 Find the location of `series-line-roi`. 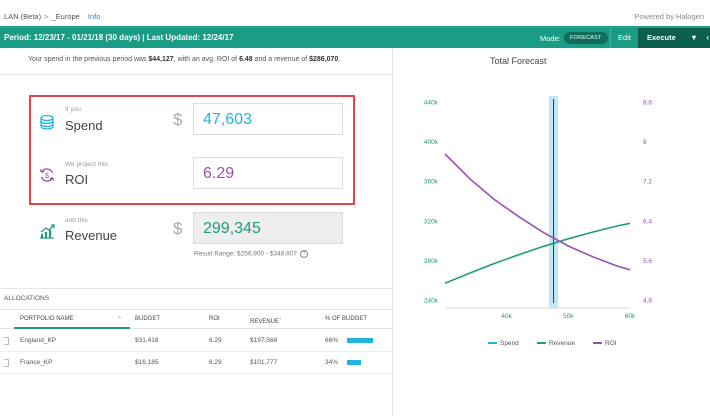

series-line-roi is located at coordinates (537, 212).